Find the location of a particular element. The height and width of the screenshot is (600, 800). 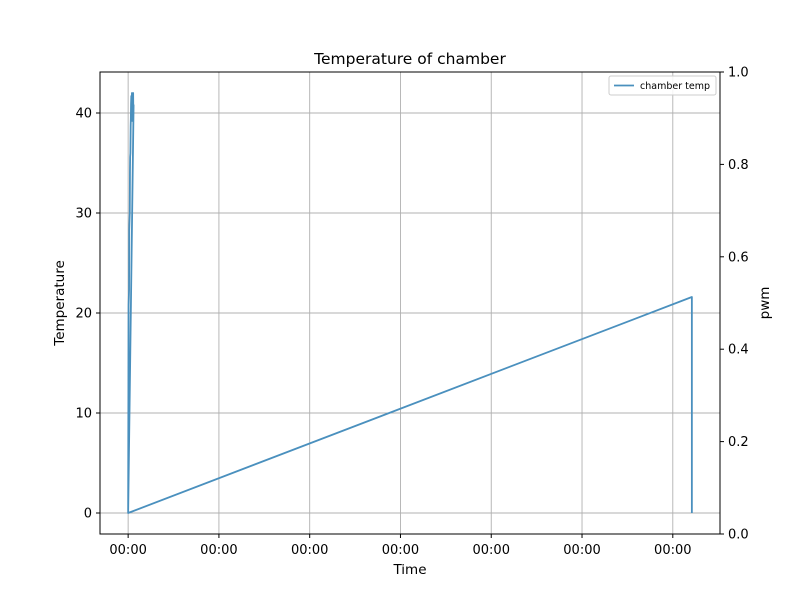

y2-tick-label: 1.0 is located at coordinates (738, 73).